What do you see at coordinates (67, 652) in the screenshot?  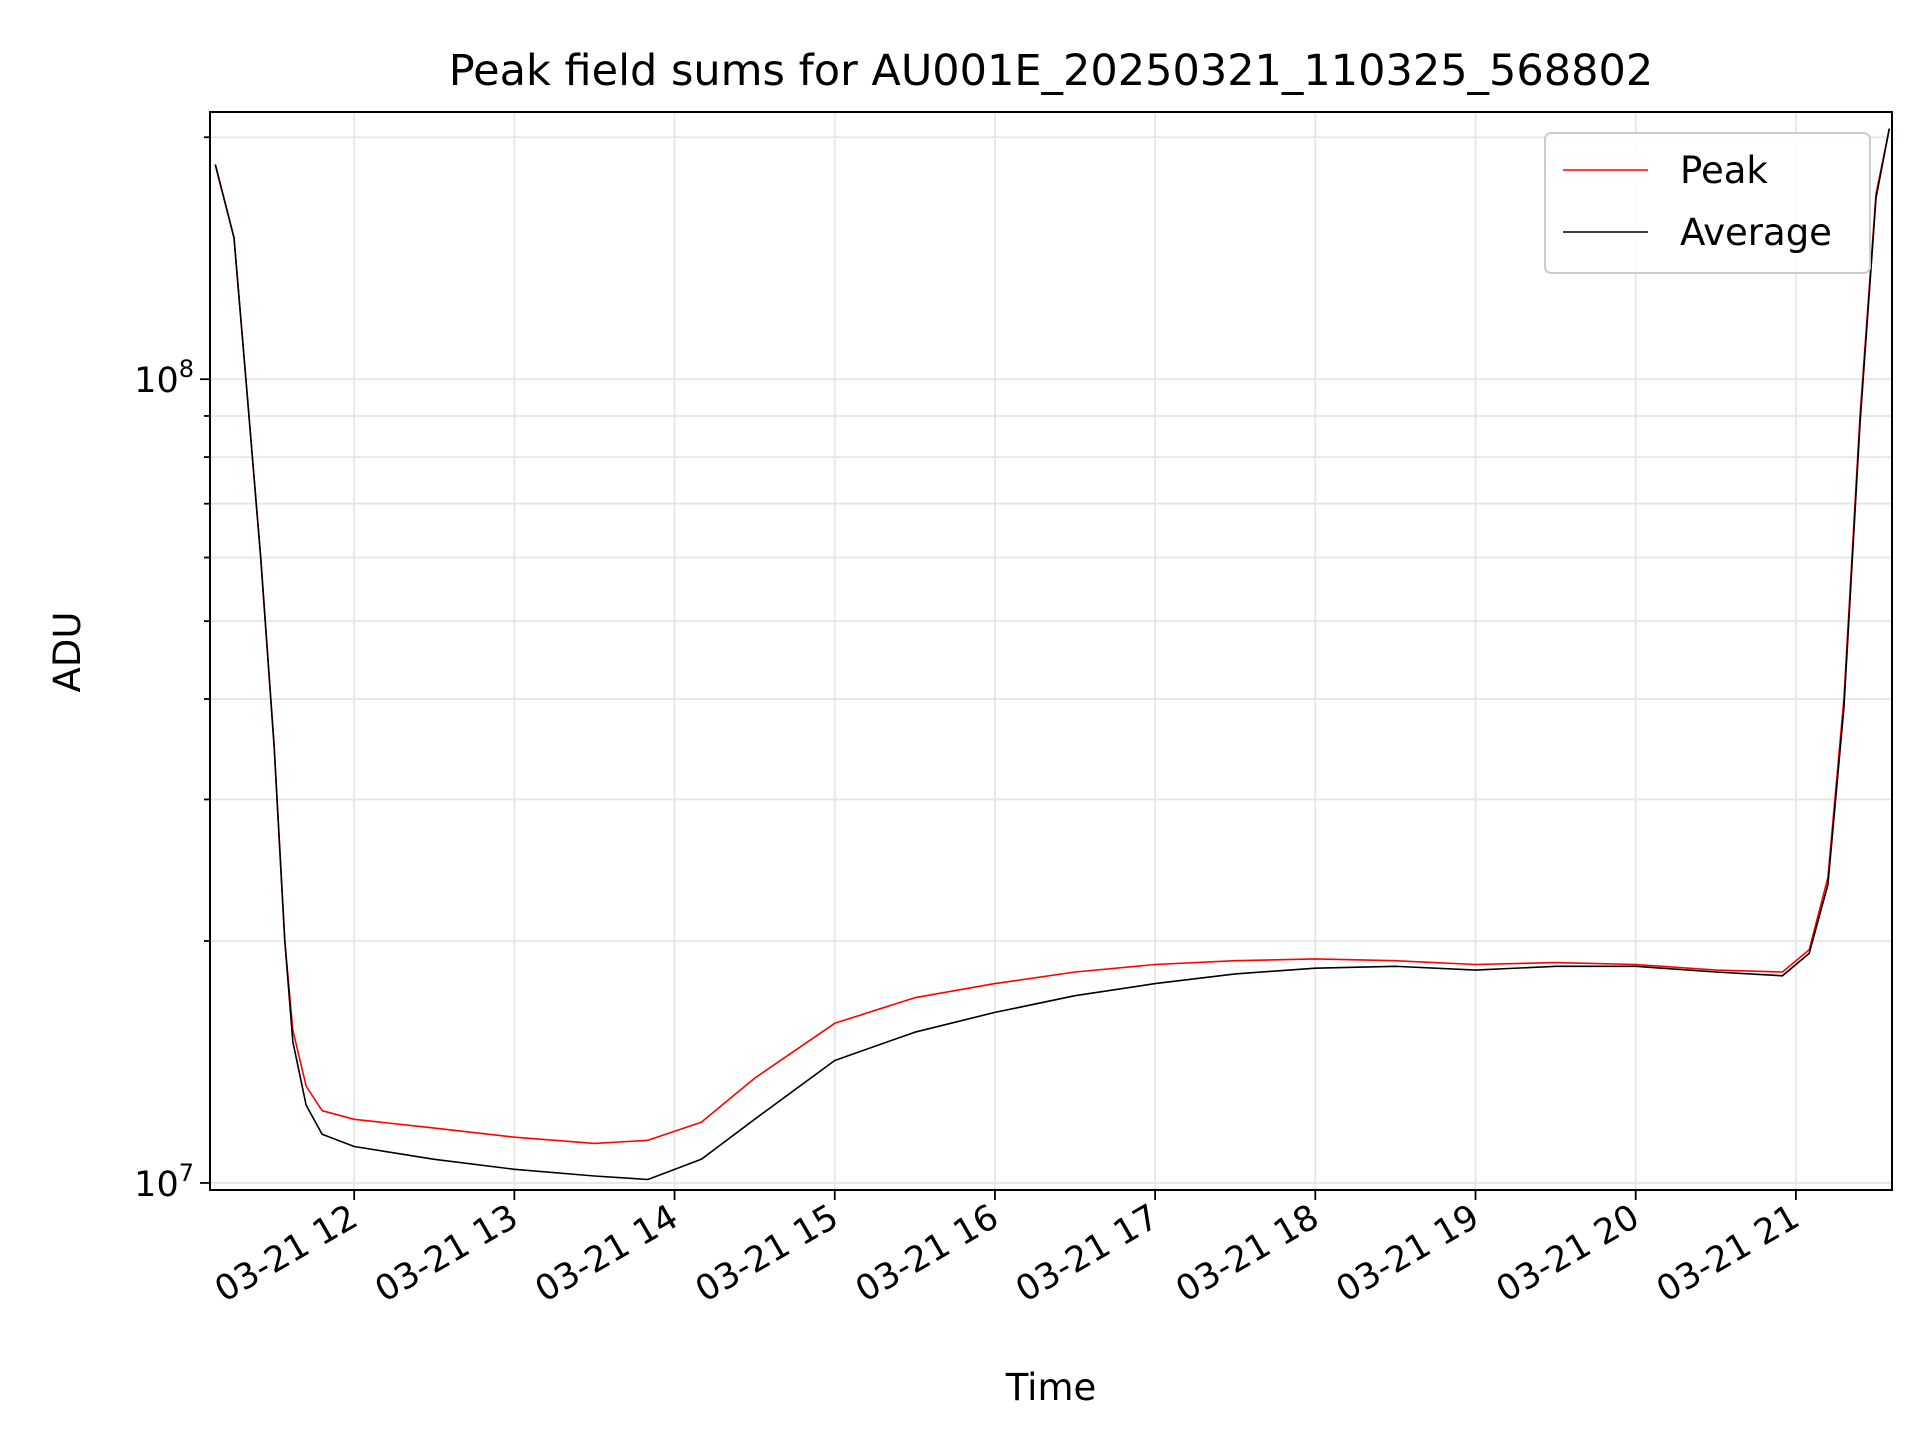 I see `y-axis-label: ADU` at bounding box center [67, 652].